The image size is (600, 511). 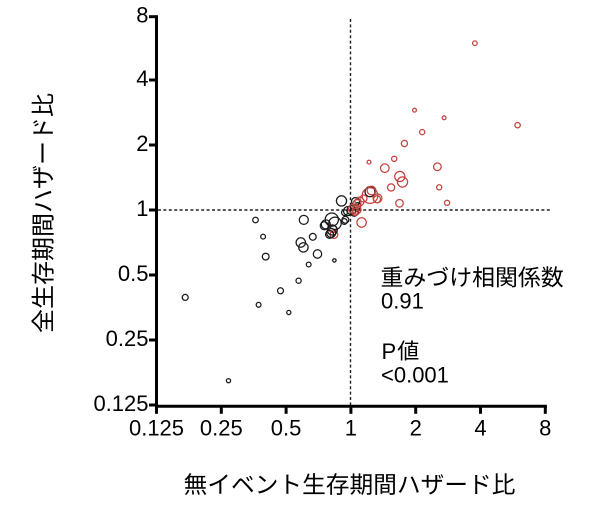 I want to click on svg-text: 0.91, so click(x=402, y=301).